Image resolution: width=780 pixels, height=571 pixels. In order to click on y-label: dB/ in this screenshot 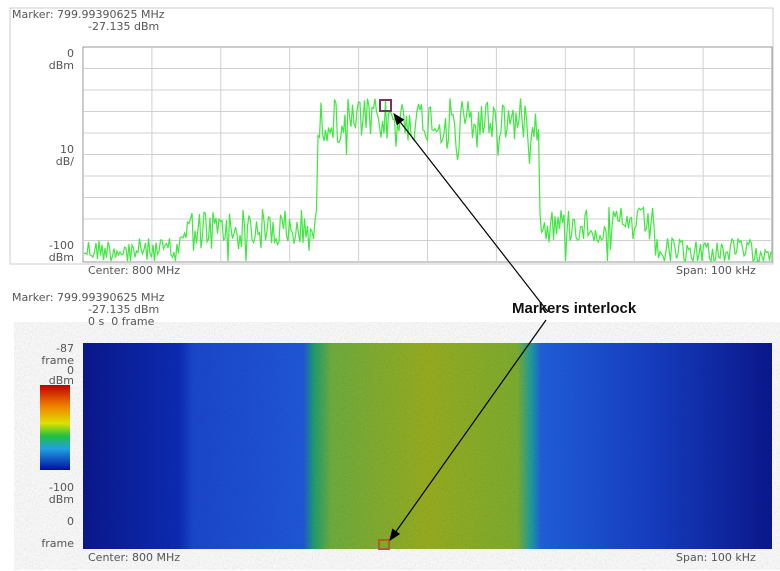, I will do `click(64, 161)`.